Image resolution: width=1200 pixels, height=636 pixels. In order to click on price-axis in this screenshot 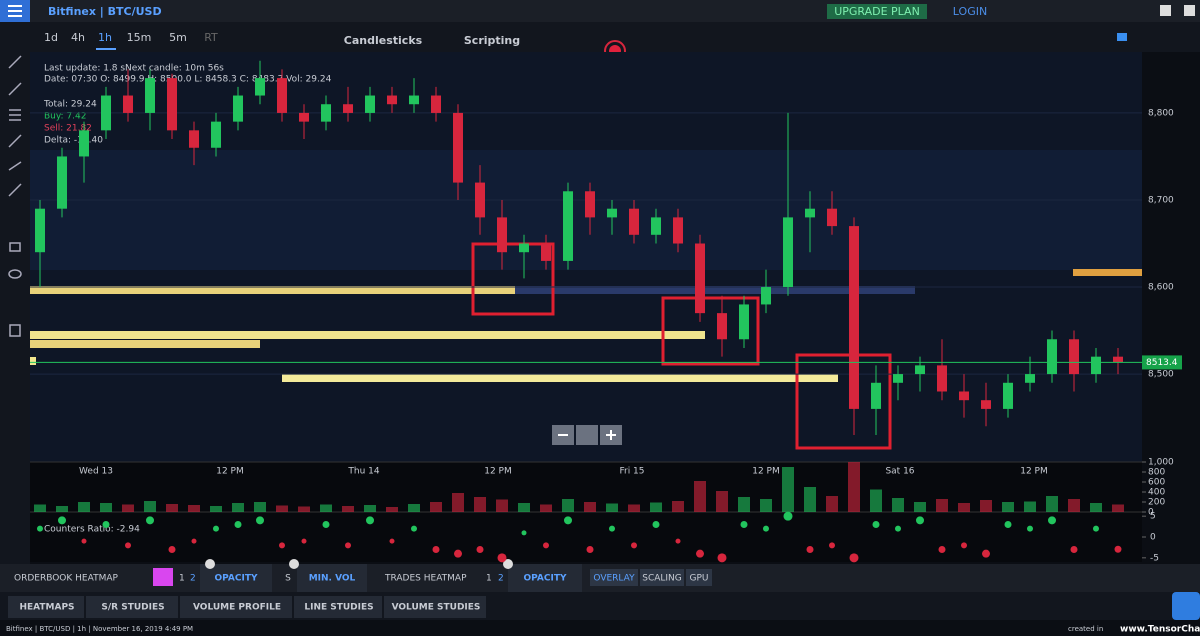, I will do `click(1171, 308)`.